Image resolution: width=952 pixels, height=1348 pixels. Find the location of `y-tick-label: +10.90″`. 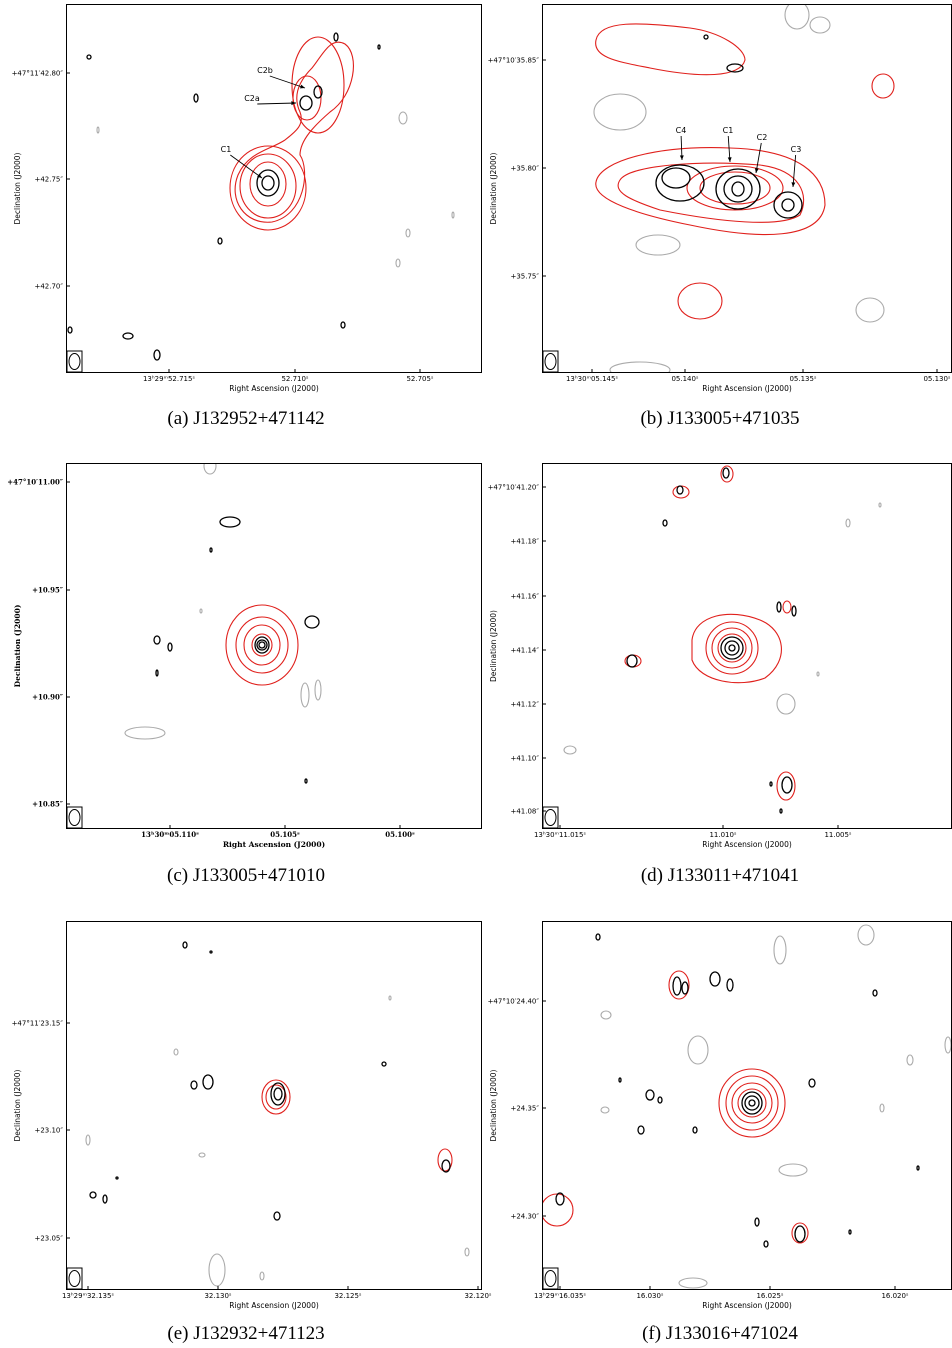

y-tick-label: +10.90″ is located at coordinates (47, 697).